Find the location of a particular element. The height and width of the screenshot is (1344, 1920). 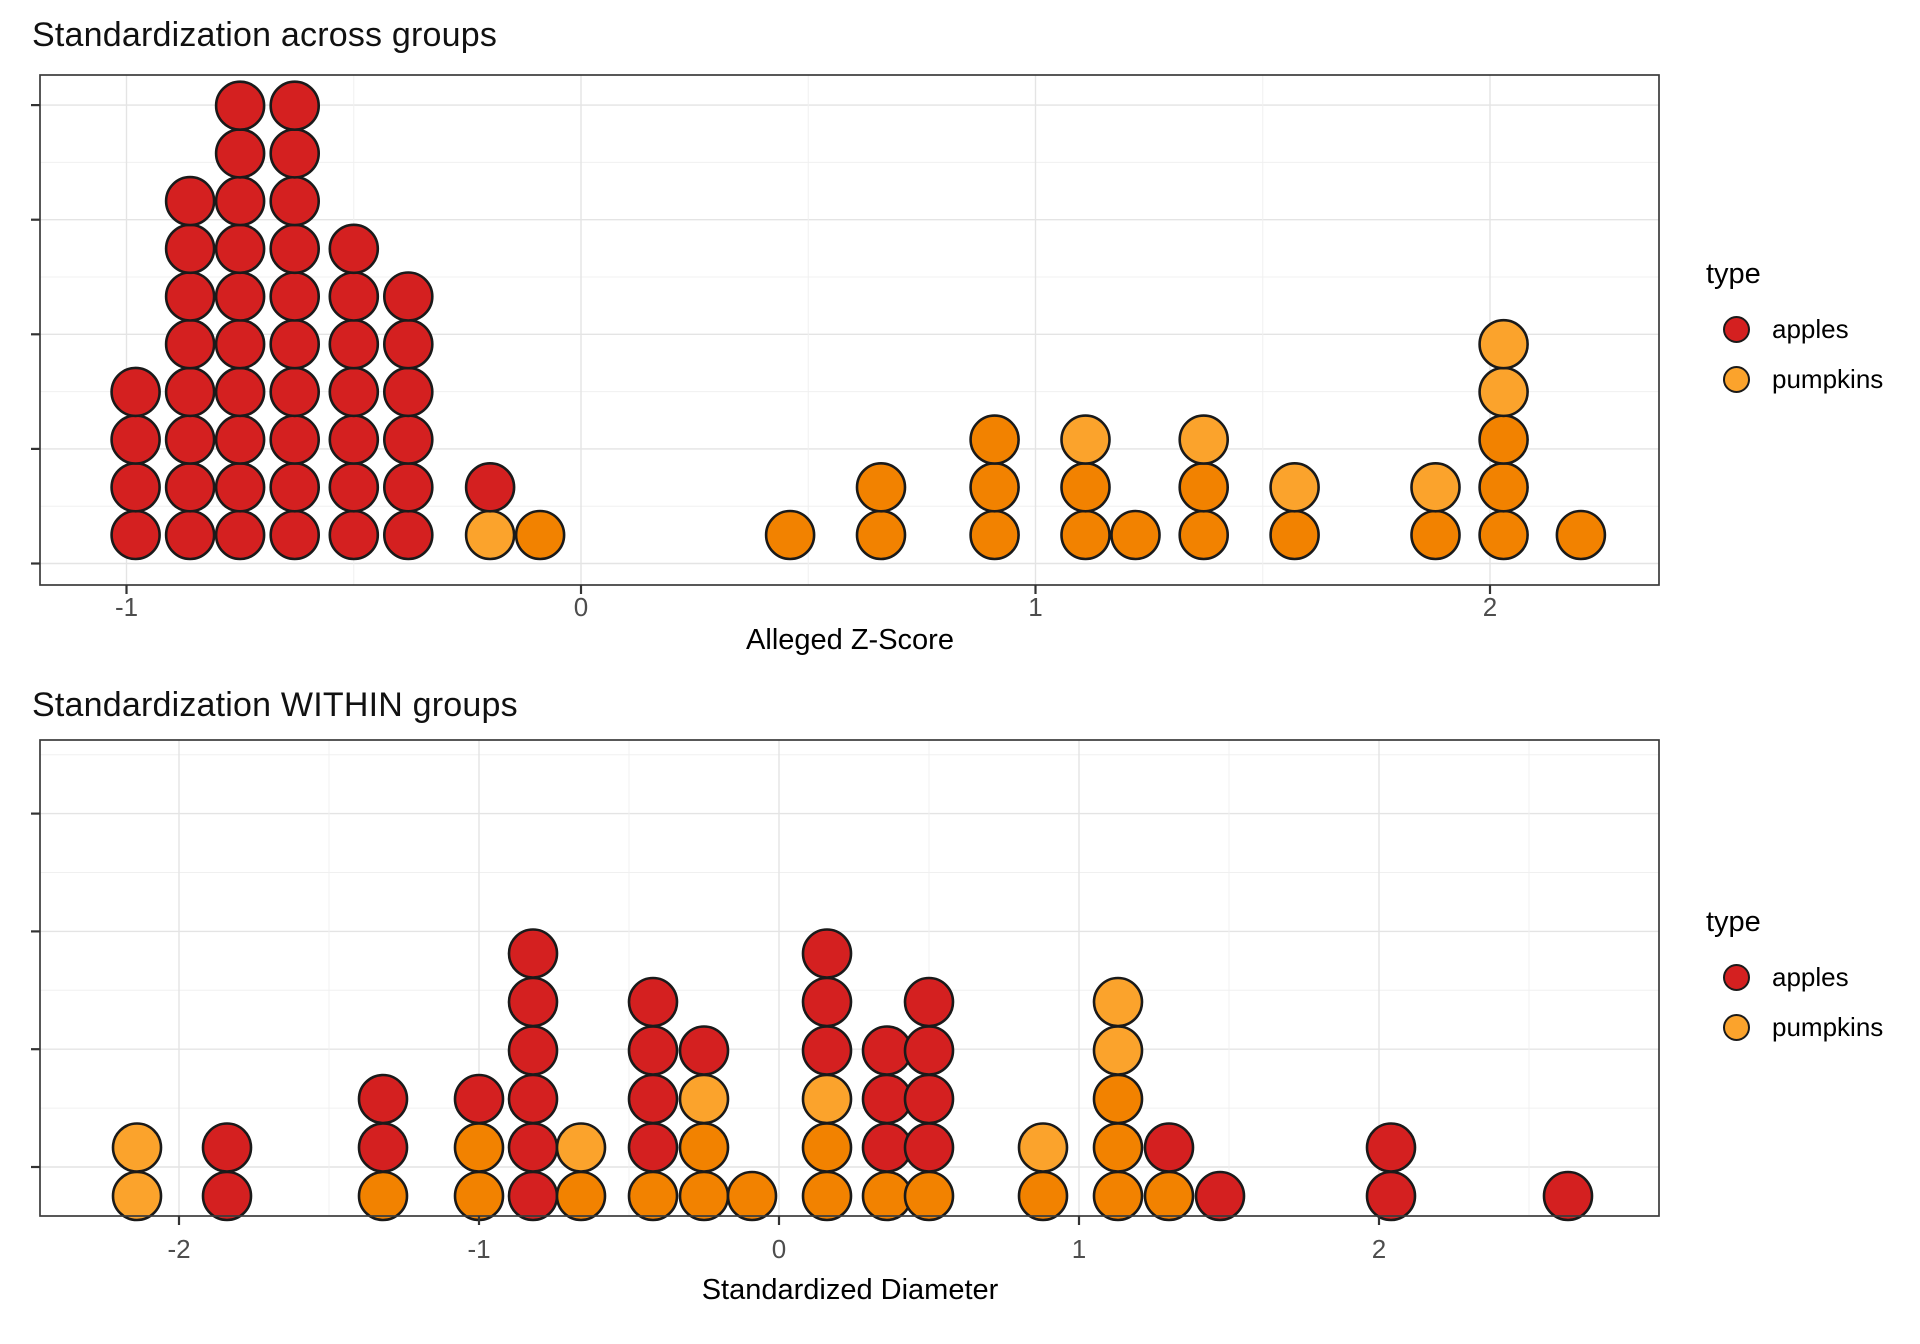

legend-plot1: type apples pumpkins is located at coordinates (1813, 330).